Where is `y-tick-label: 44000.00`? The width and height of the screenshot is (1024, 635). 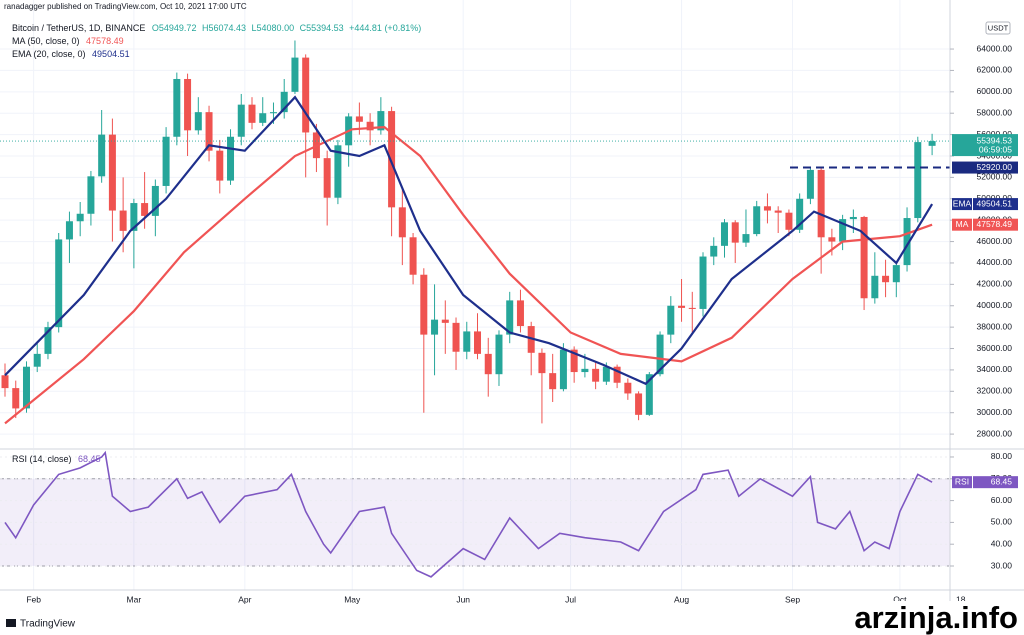 y-tick-label: 44000.00 is located at coordinates (995, 262).